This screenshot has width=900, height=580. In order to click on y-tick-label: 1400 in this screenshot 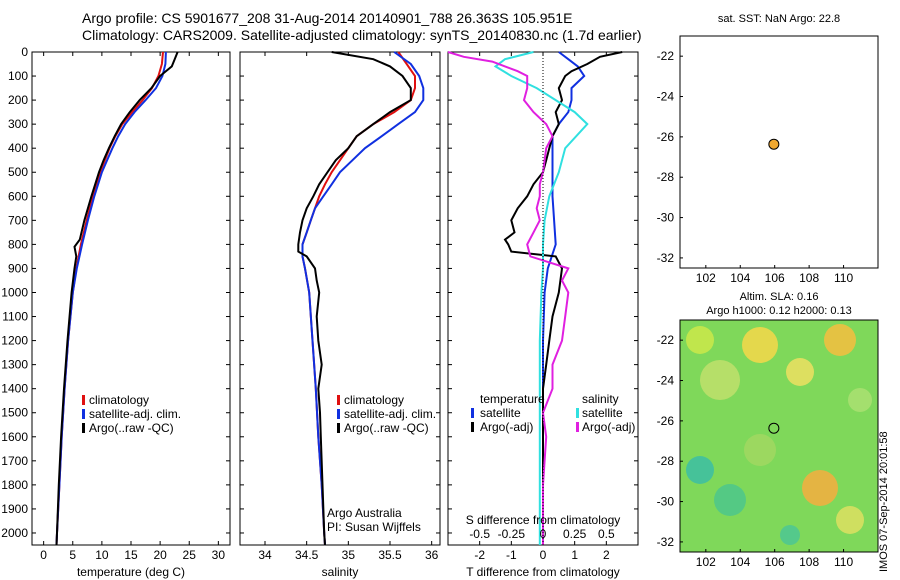, I will do `click(14, 389)`.